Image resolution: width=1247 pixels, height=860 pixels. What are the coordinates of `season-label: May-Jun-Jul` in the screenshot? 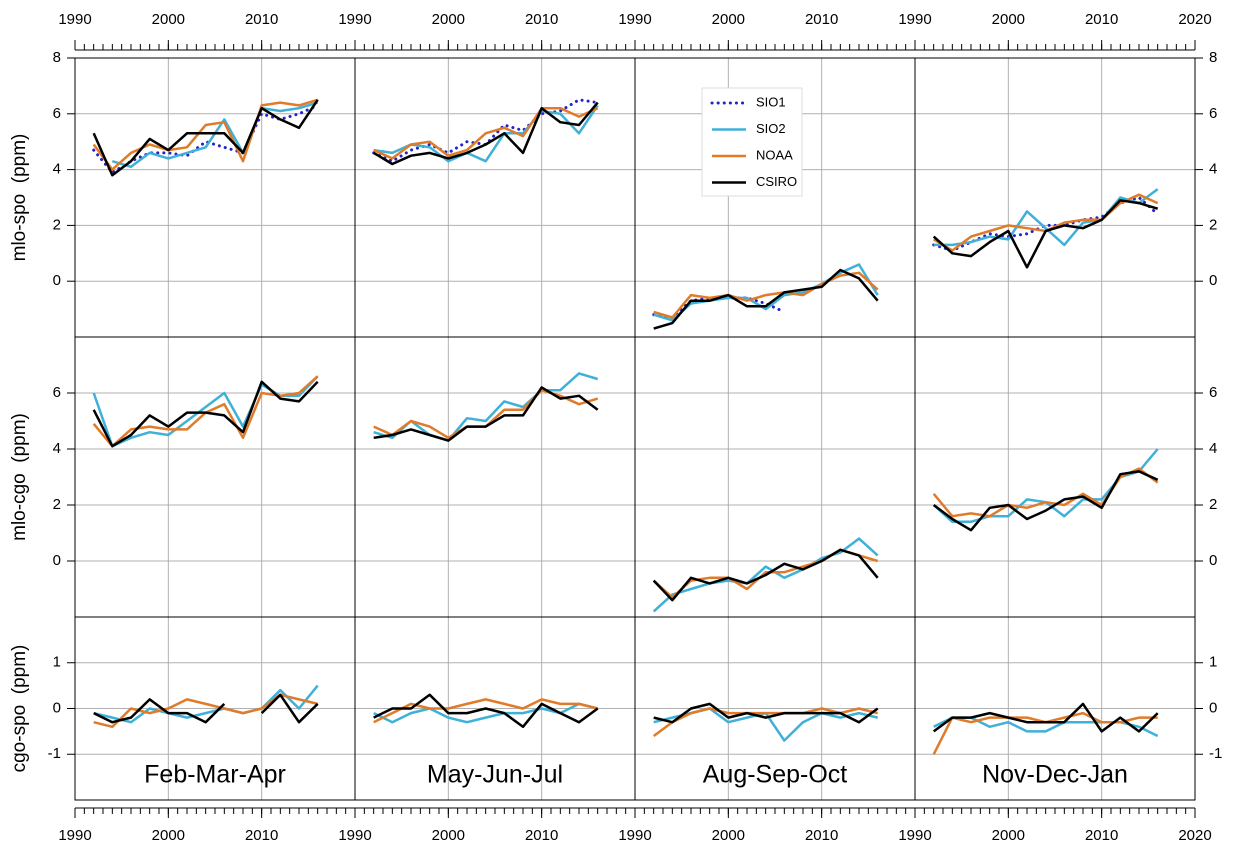 It's located at (495, 775).